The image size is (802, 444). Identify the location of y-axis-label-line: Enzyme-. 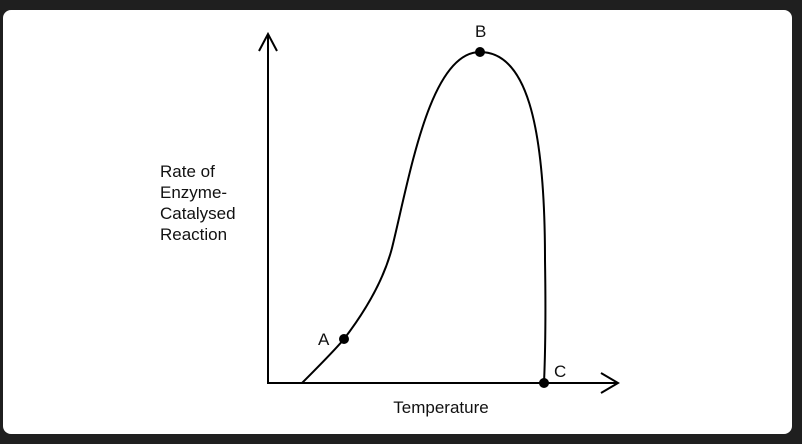
(194, 192).